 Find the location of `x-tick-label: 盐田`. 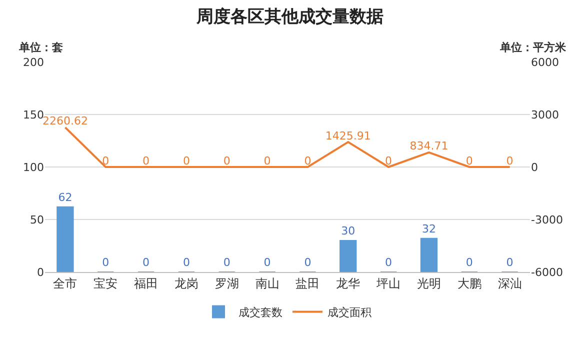

x-tick-label: 盐田 is located at coordinates (308, 283).